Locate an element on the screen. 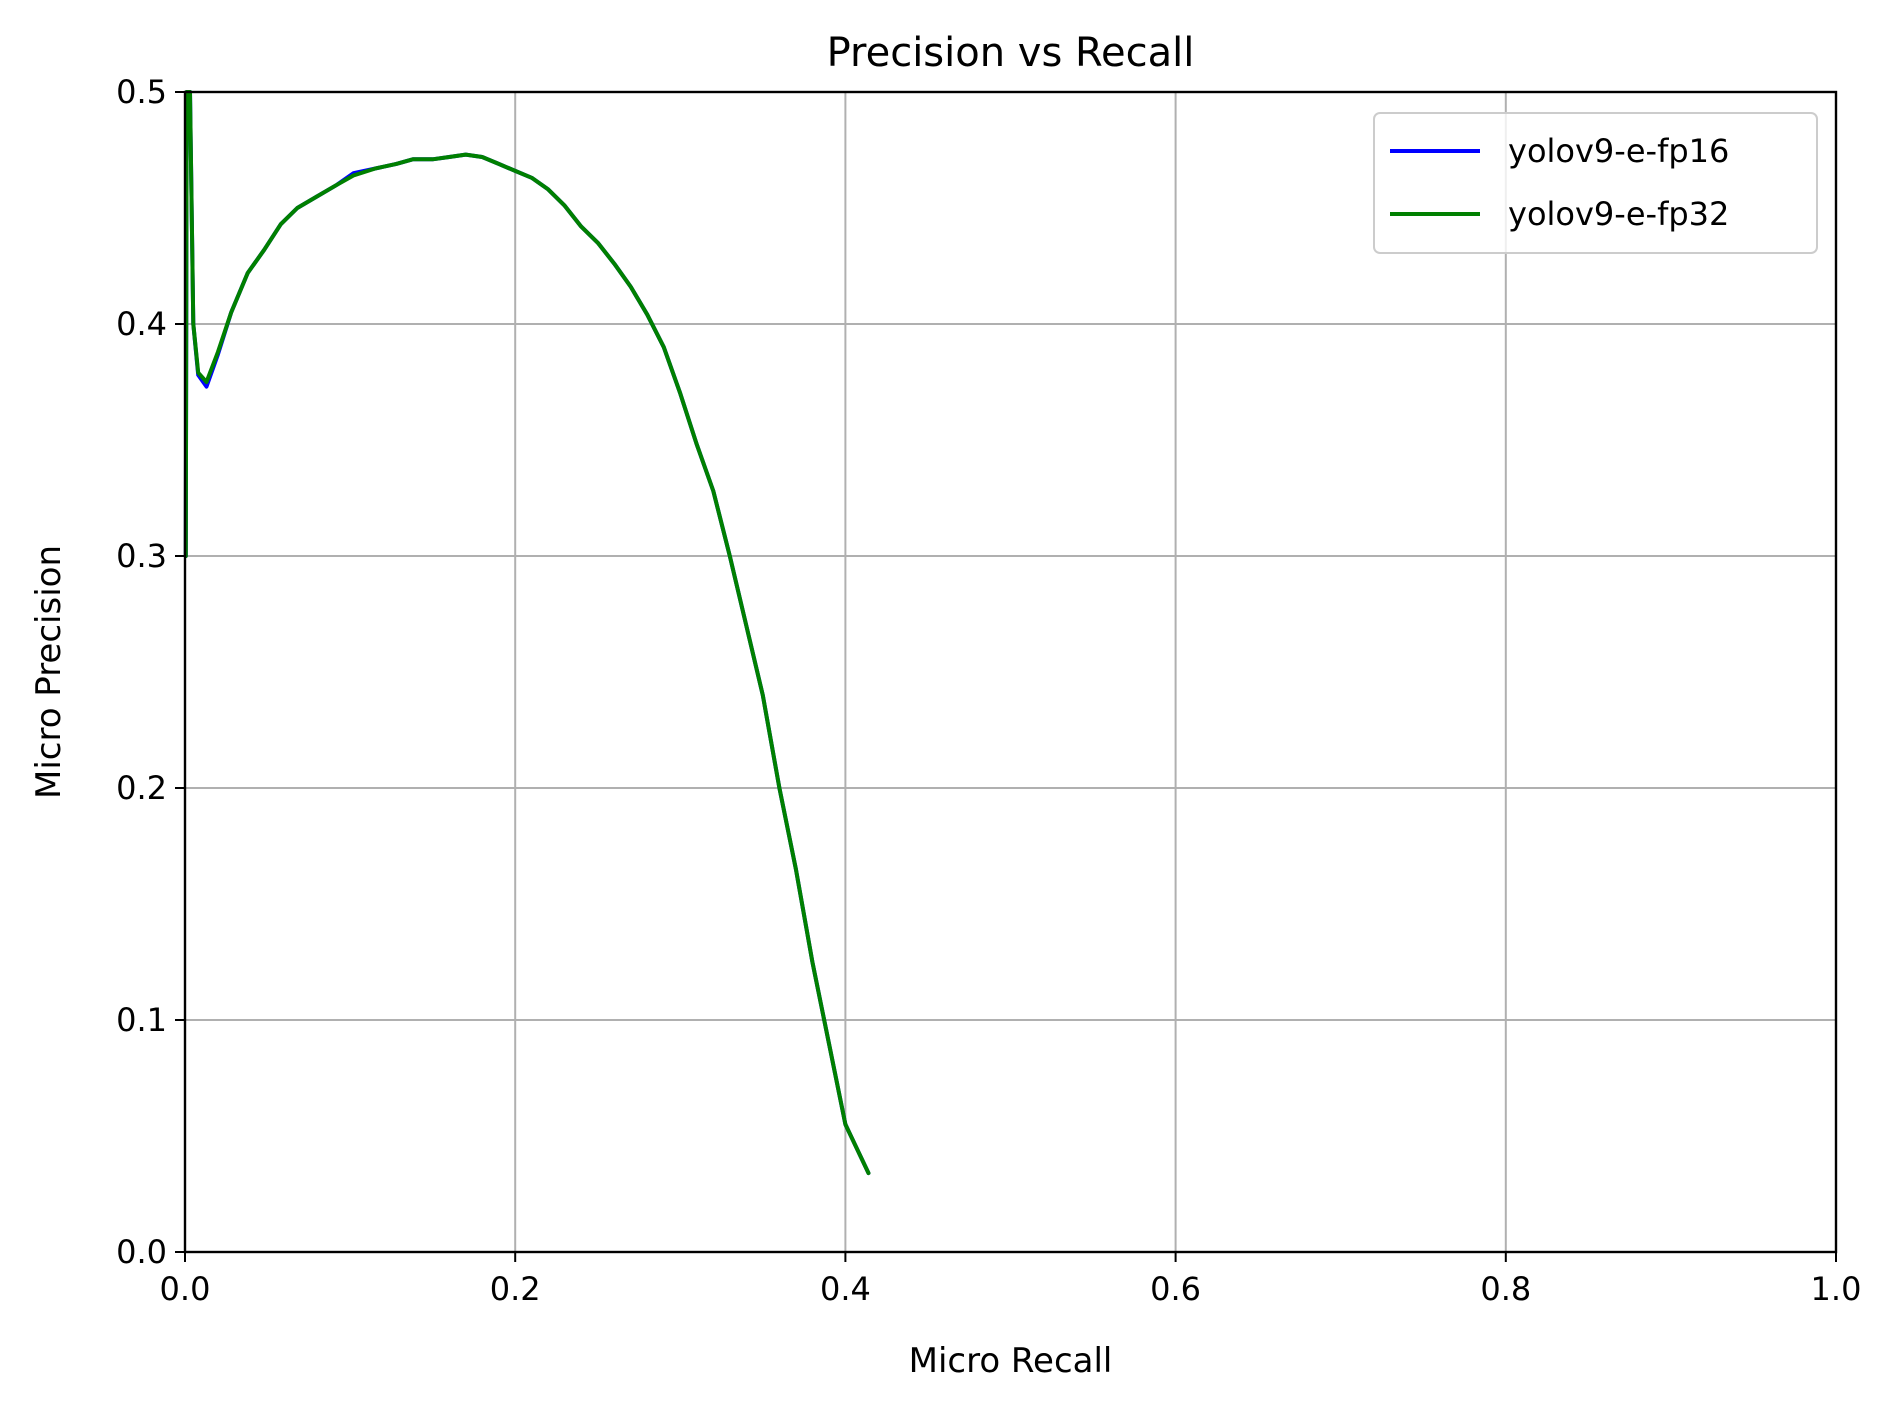 Image resolution: width=1890 pixels, height=1406 pixels. legend-label: yolov9-e-fp16 is located at coordinates (1618, 151).